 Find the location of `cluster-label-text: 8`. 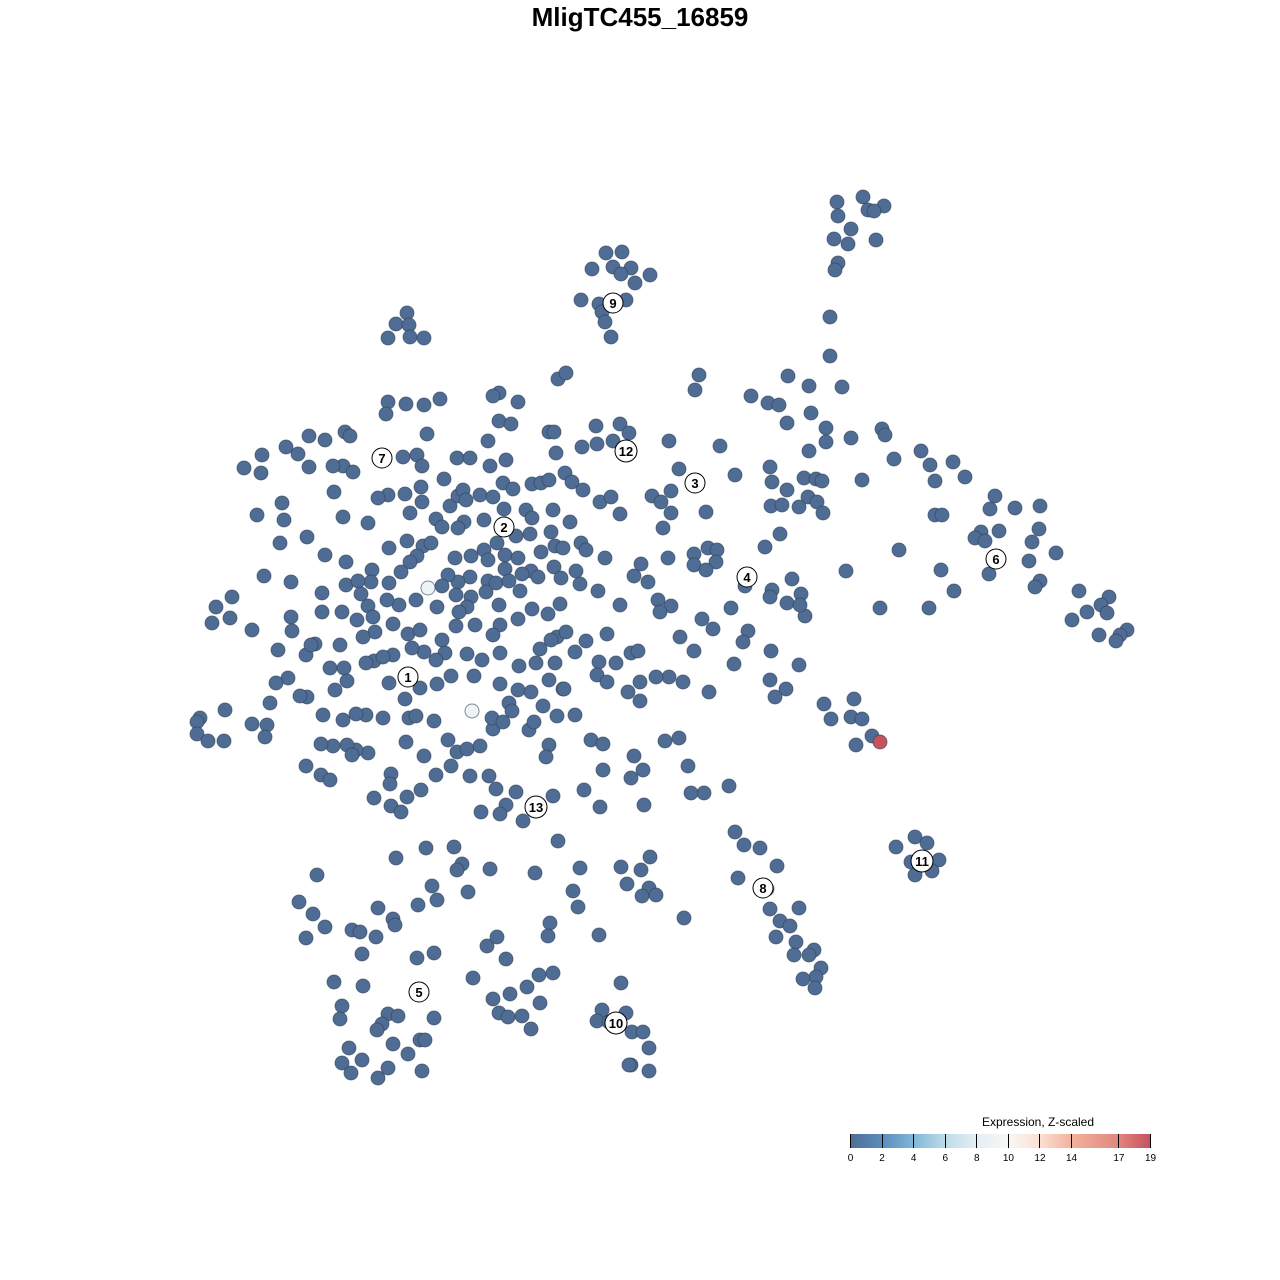

cluster-label-text: 8 is located at coordinates (762, 888).